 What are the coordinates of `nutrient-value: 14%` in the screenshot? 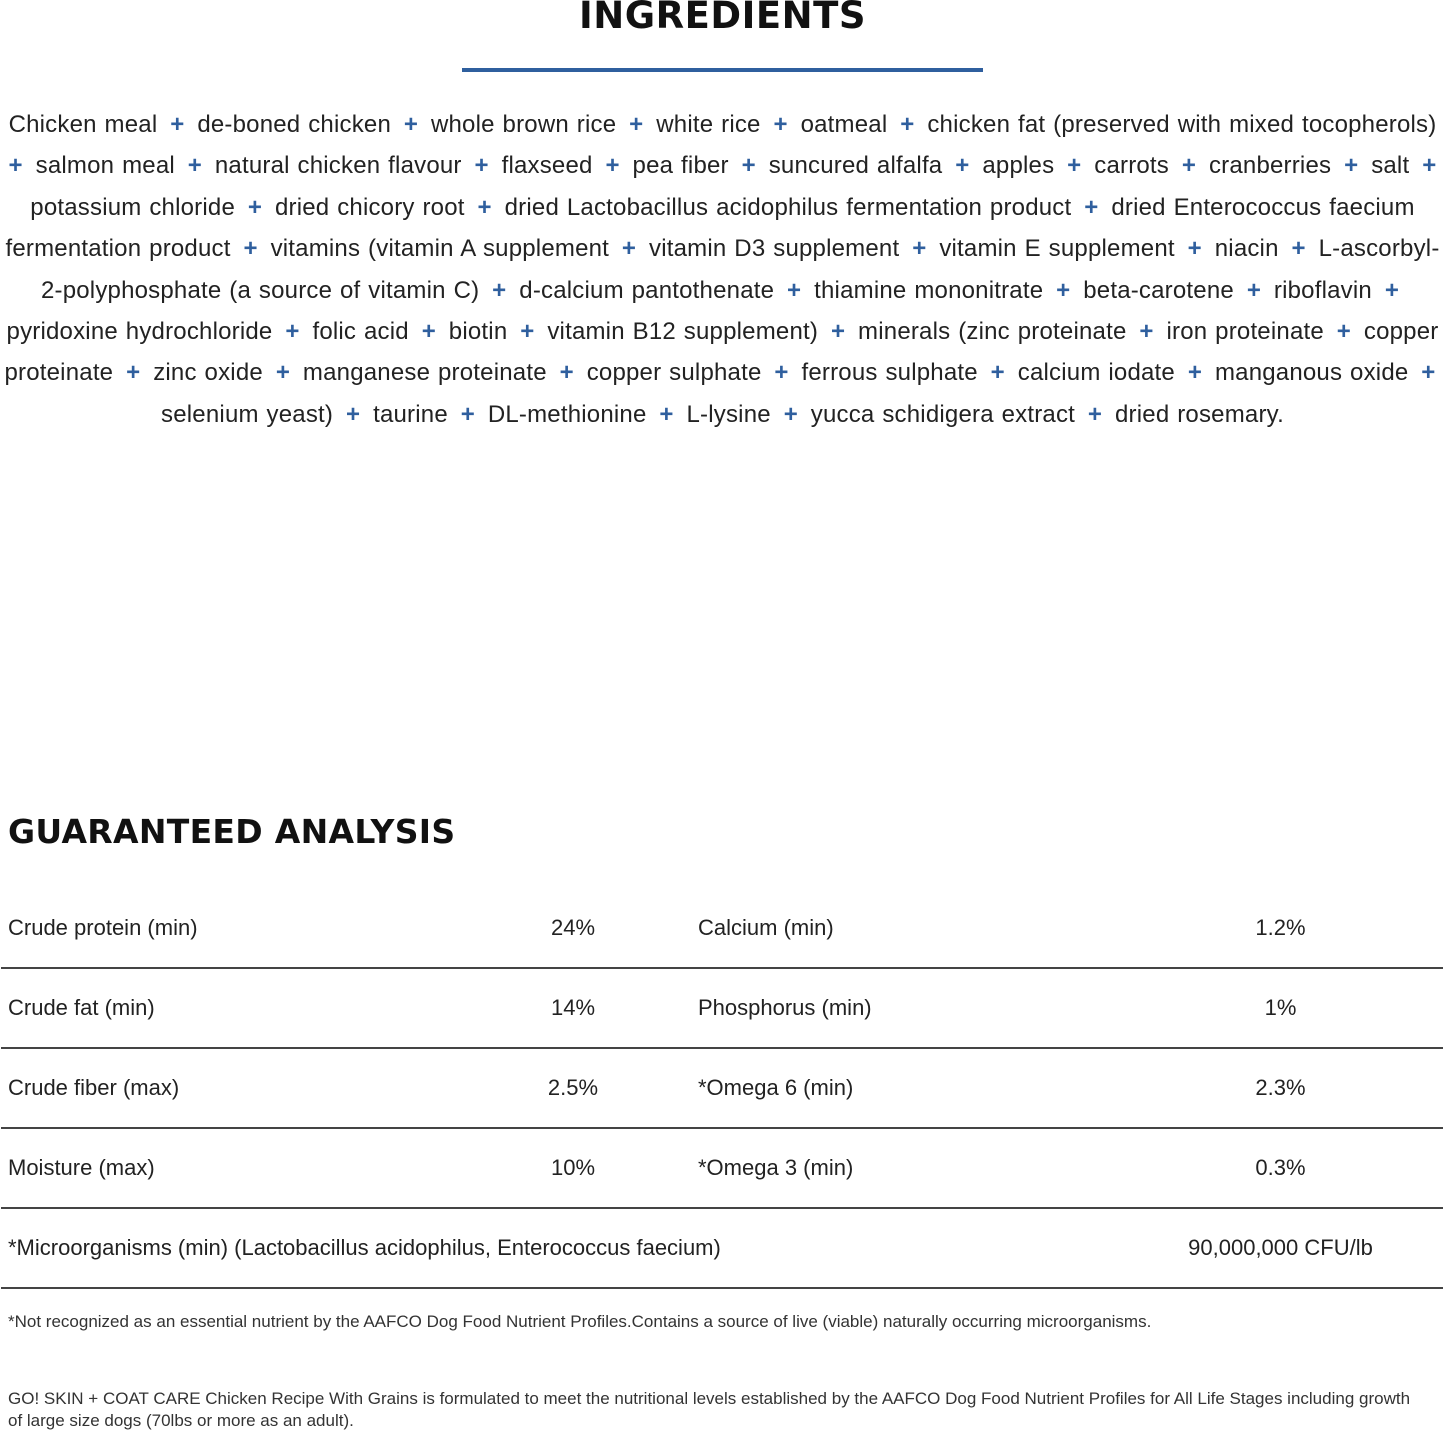 It's located at (573, 1008).